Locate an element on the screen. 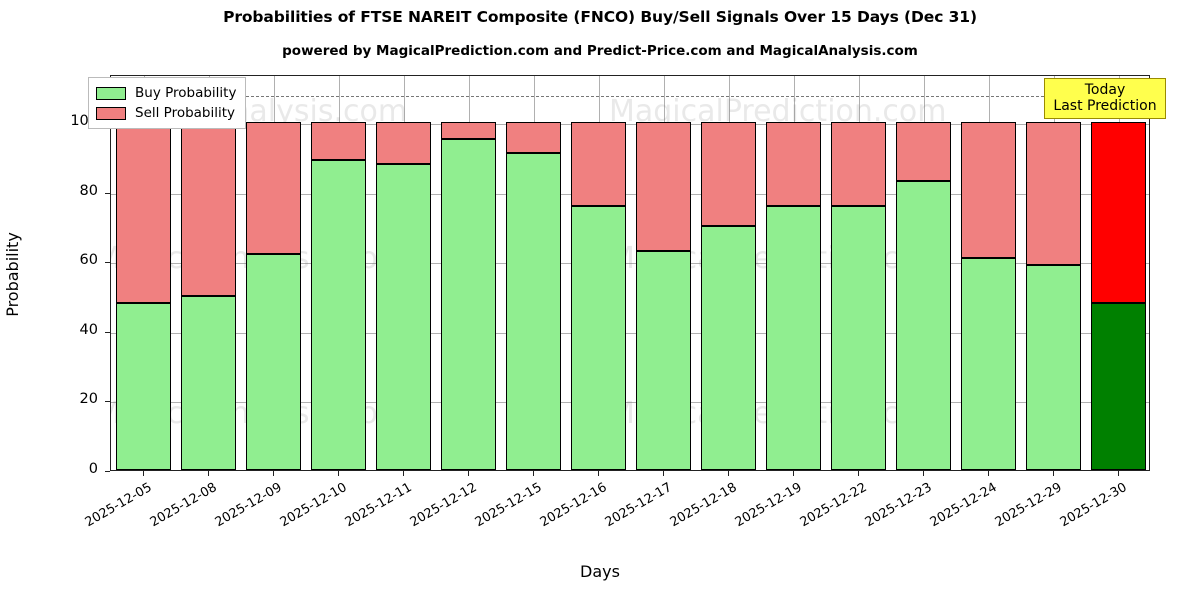 The image size is (1200, 600). legend-item-sell: Sell Probability is located at coordinates (166, 113).